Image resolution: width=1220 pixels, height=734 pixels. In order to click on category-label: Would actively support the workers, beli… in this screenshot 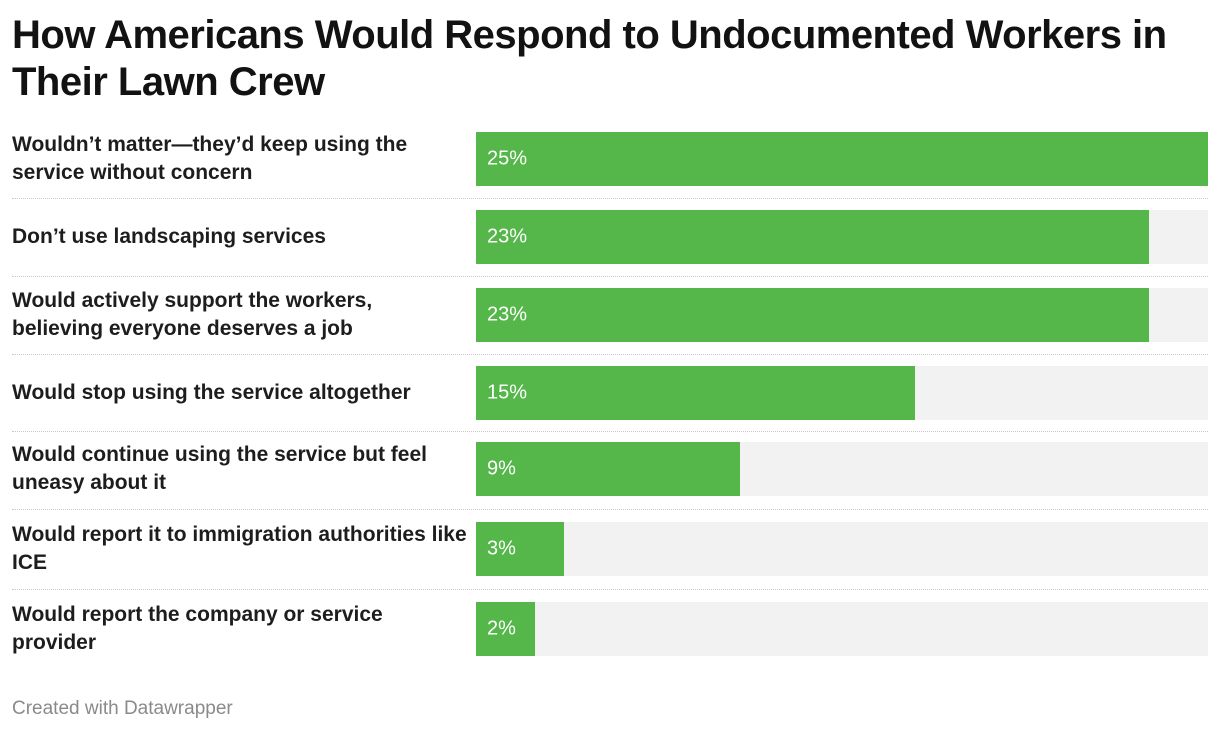, I will do `click(192, 314)`.